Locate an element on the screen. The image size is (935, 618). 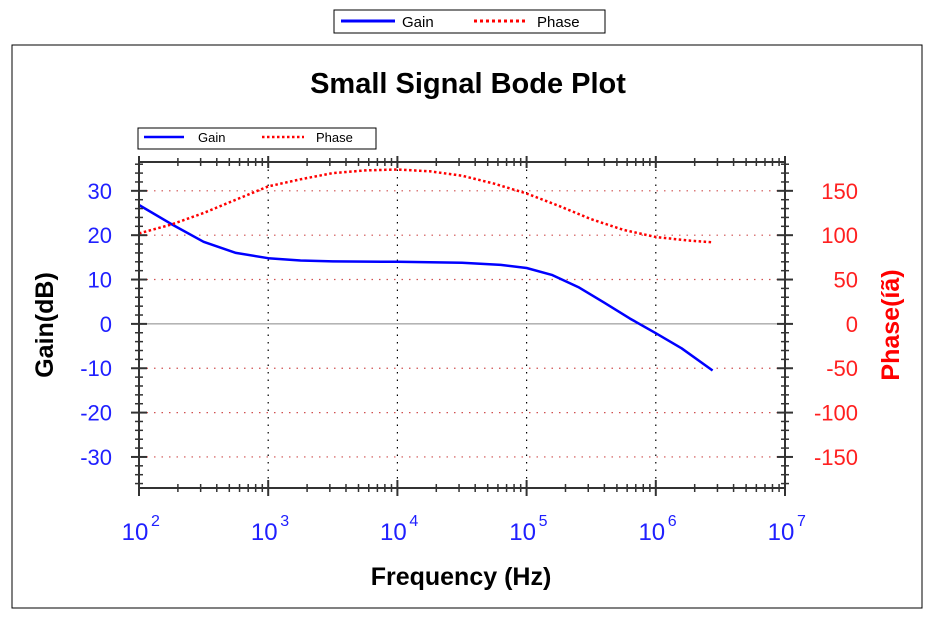
y2-tick-label: 100 is located at coordinates (839, 235).